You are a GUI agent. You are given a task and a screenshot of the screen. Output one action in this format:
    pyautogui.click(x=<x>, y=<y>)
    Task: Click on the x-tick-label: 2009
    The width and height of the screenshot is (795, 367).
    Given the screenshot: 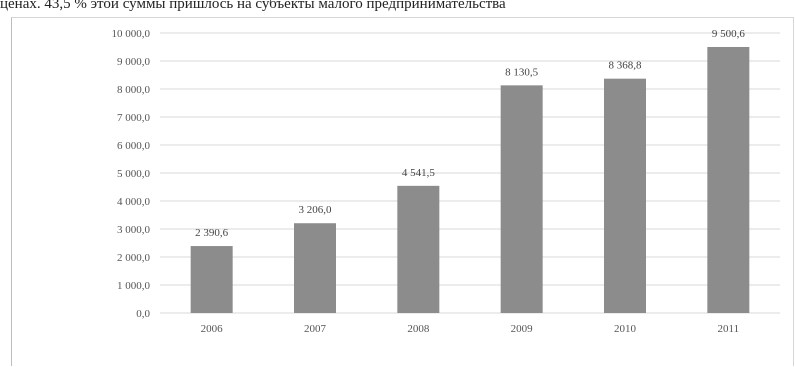 What is the action you would take?
    pyautogui.click(x=522, y=329)
    